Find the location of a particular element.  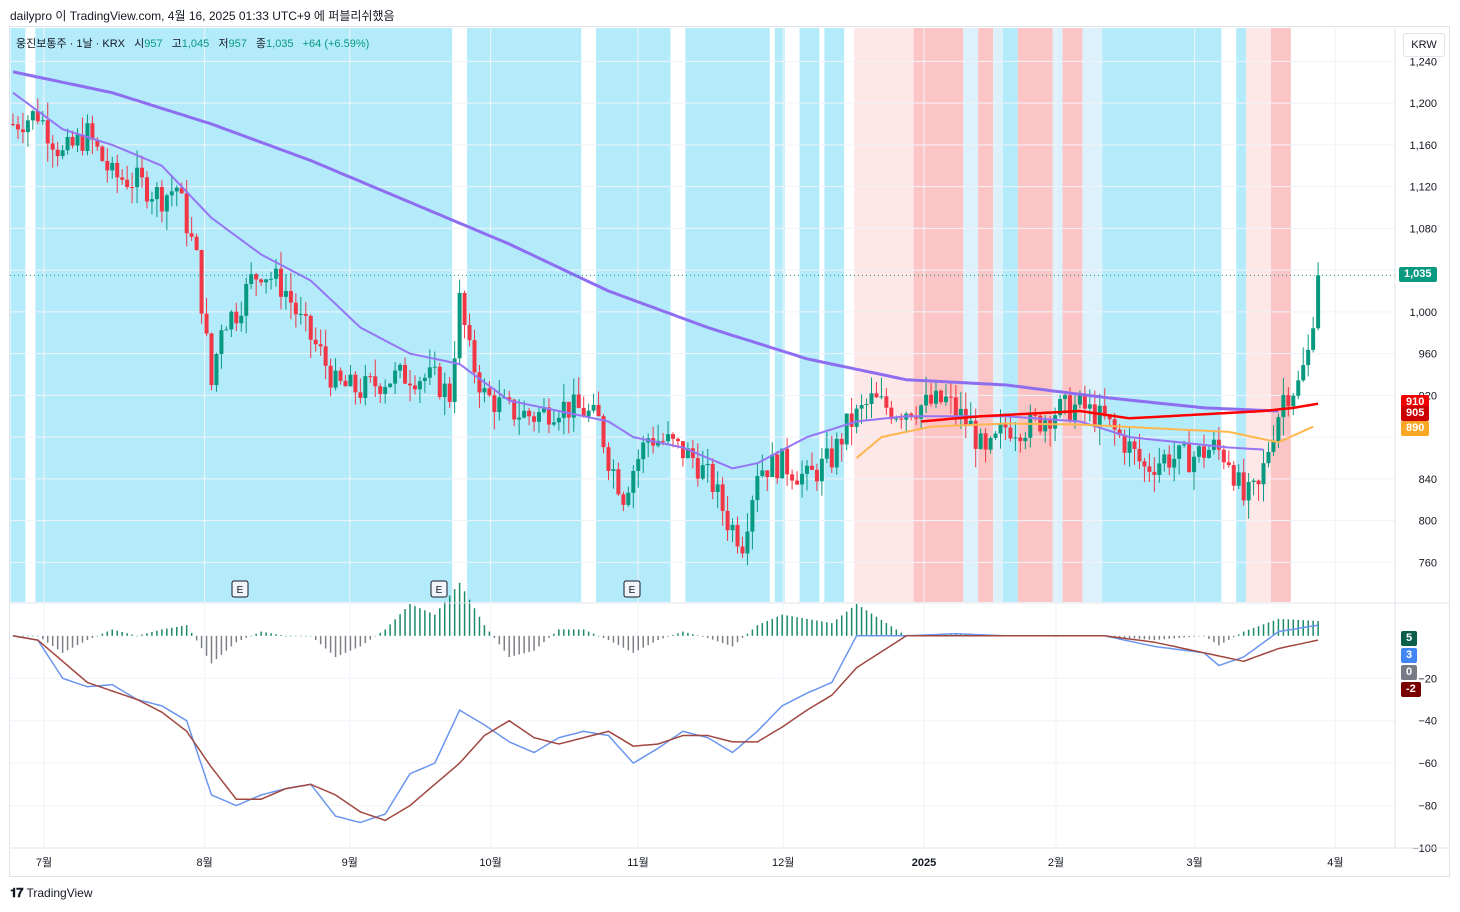

background-band is located at coordinates (884, 315).